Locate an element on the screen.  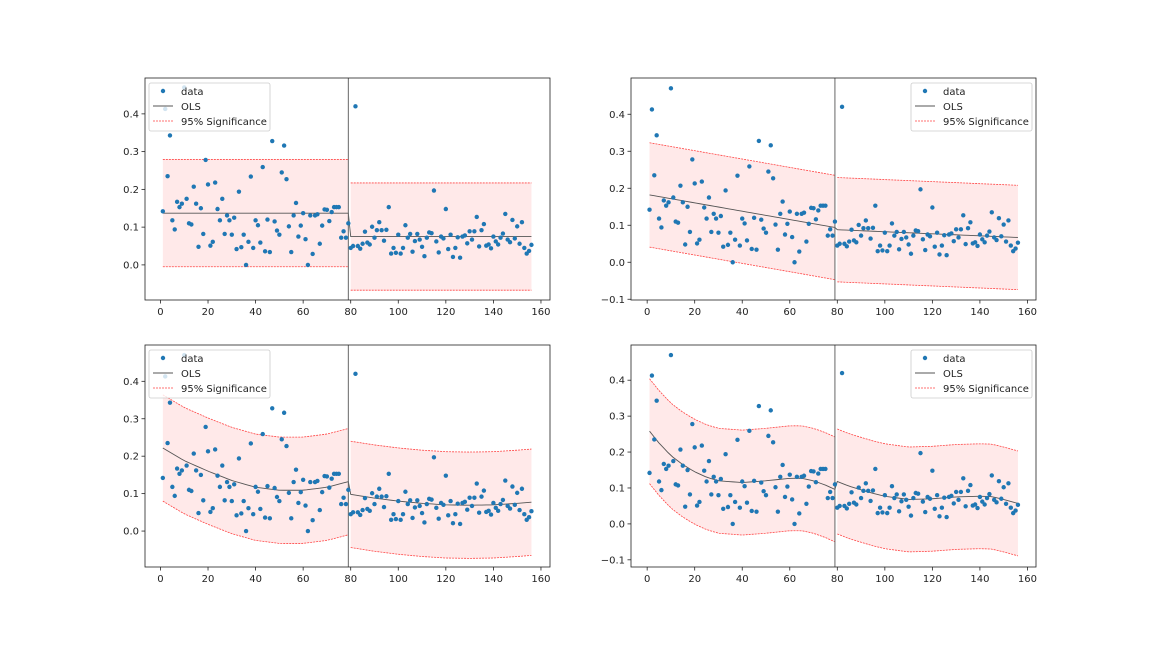
y-tick-label: 0.3 is located at coordinates (131, 152).